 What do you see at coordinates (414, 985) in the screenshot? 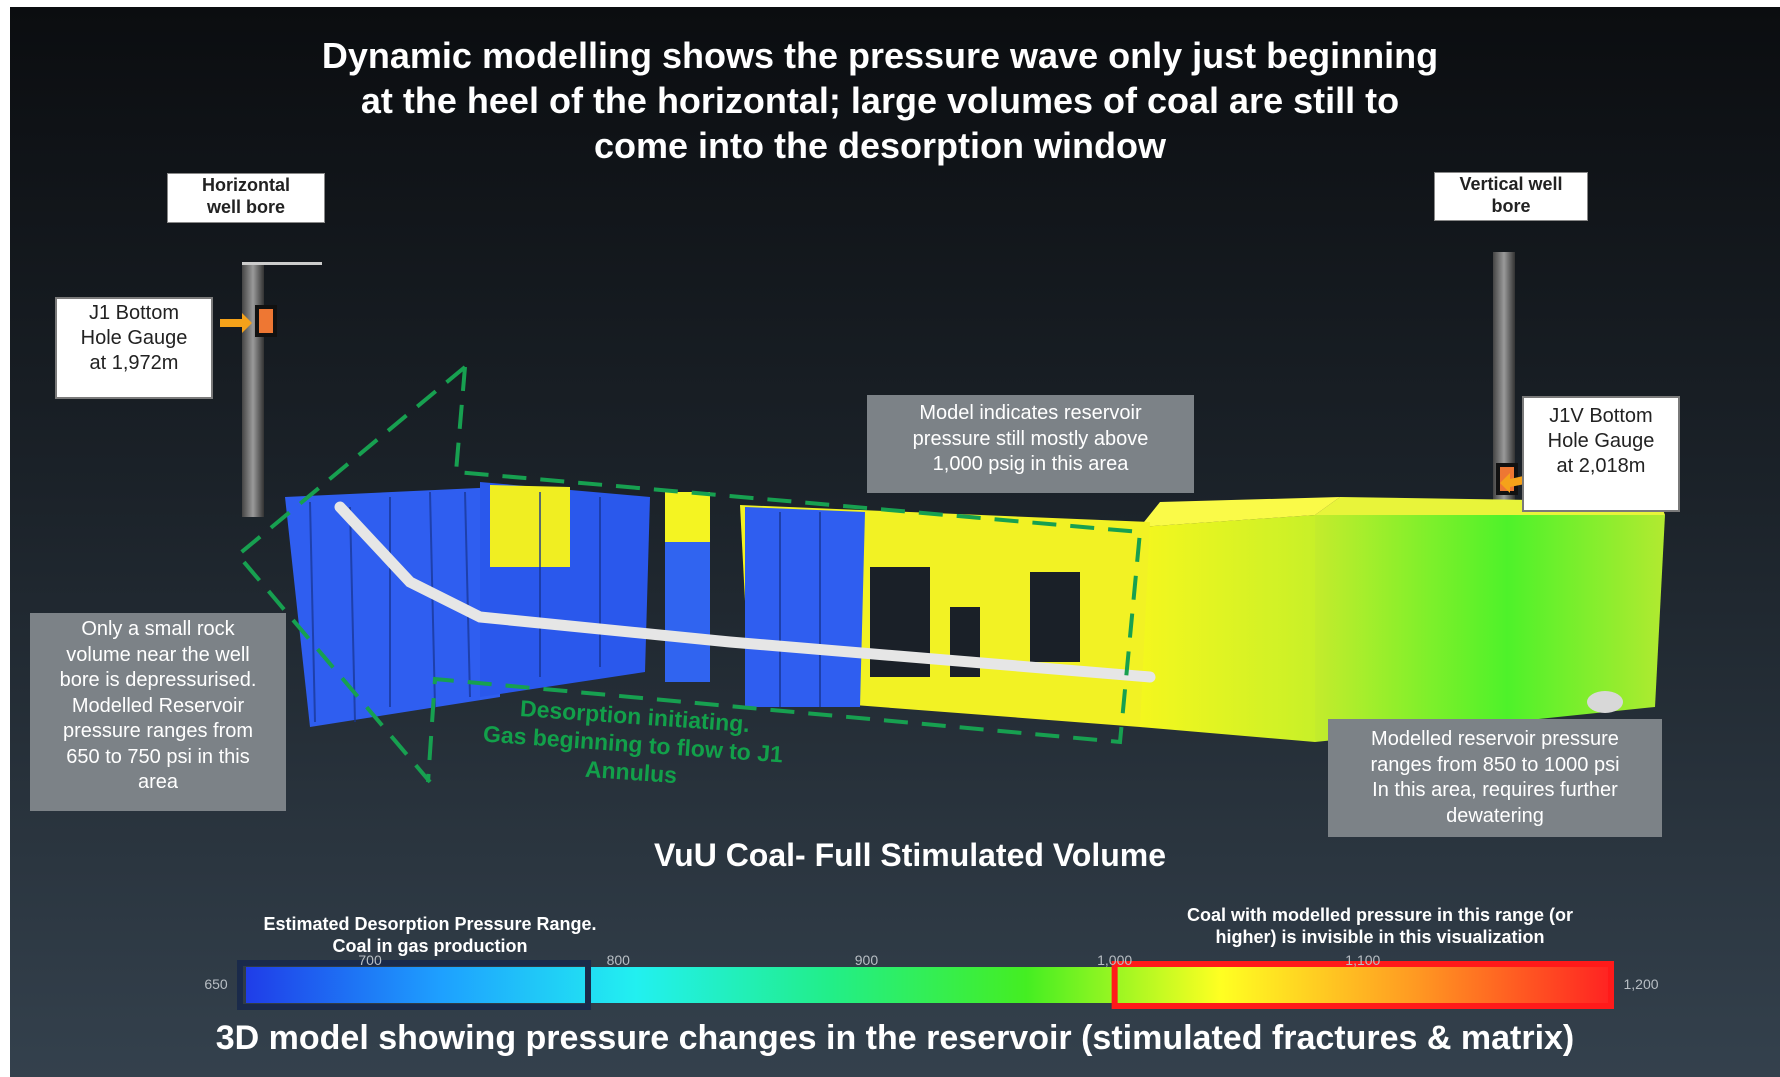
I see `desorption-range-box` at bounding box center [414, 985].